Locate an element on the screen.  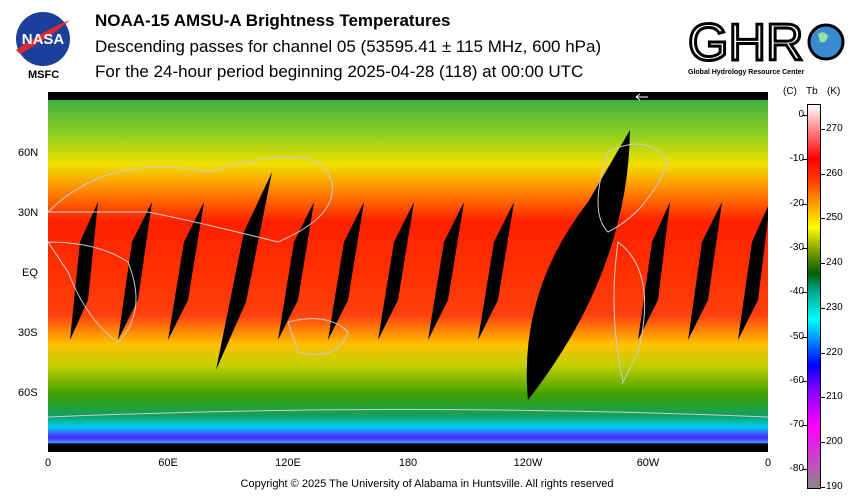
kelvin-tick-label: 220 is located at coordinates (834, 352).